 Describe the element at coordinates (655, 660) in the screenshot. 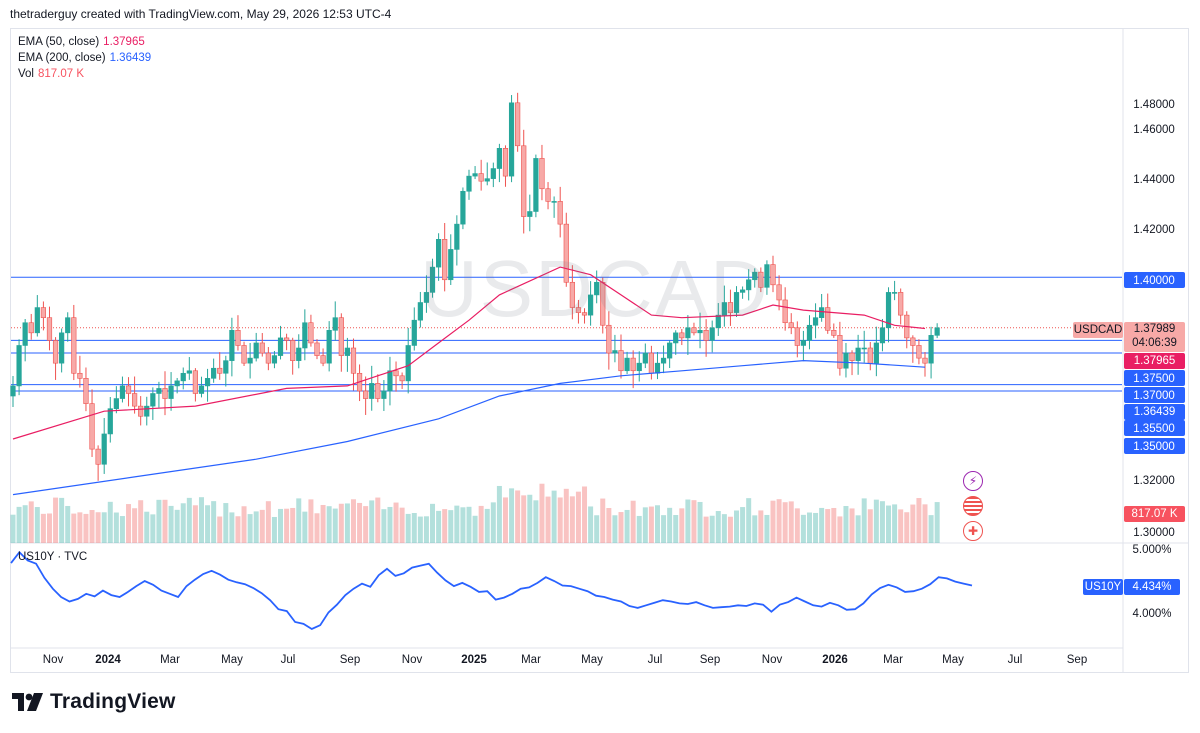

I see `time-tick-10: Jul` at that location.